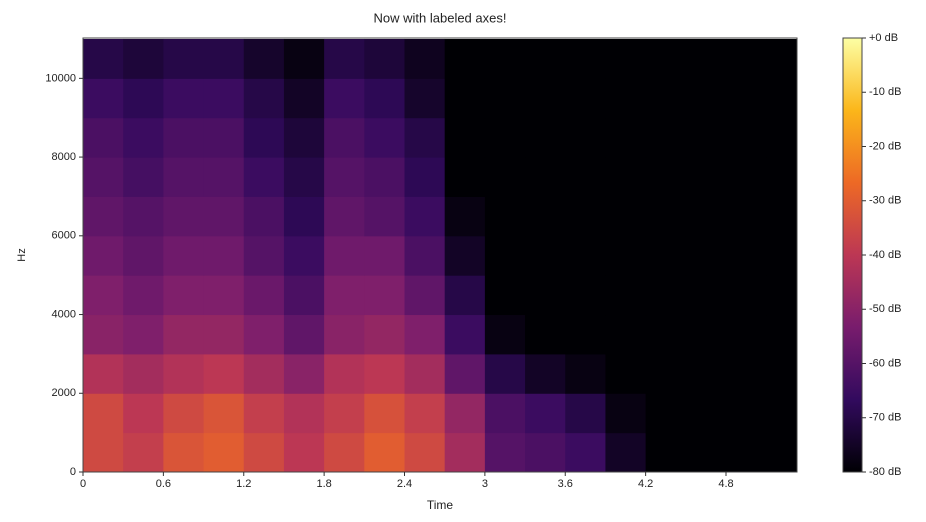 The image size is (926, 522). What do you see at coordinates (323, 484) in the screenshot?
I see `x-tick-label: 1.8` at bounding box center [323, 484].